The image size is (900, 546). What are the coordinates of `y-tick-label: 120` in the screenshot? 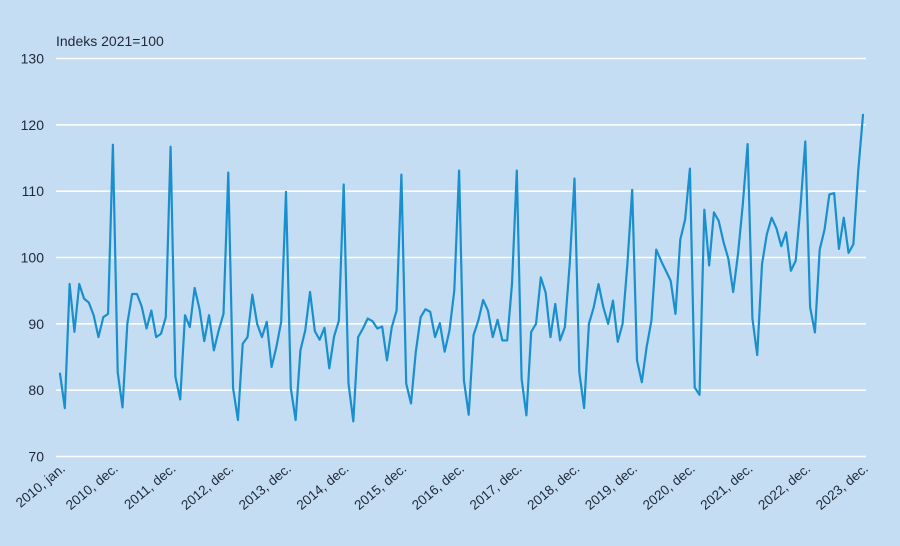 It's located at (33, 125).